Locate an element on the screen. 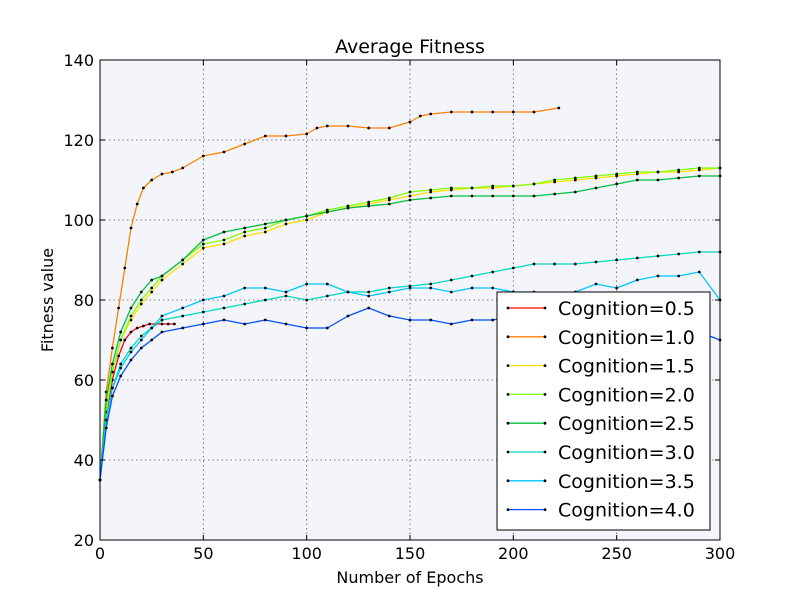  x-tick-label: 250 is located at coordinates (616, 553).